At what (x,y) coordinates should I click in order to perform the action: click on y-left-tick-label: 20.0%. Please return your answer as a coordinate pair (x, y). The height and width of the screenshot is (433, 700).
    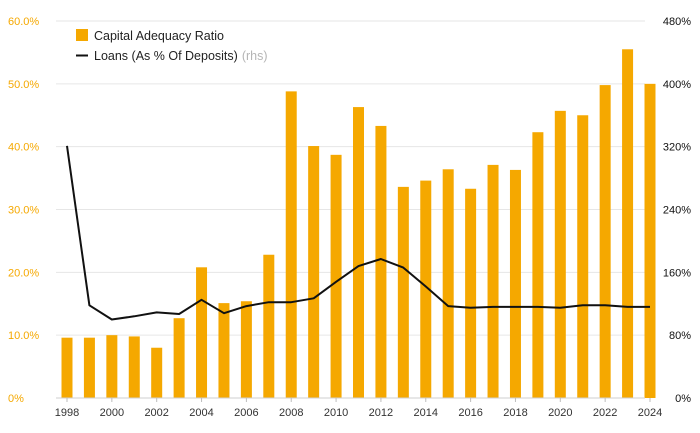
    Looking at the image, I should click on (23, 273).